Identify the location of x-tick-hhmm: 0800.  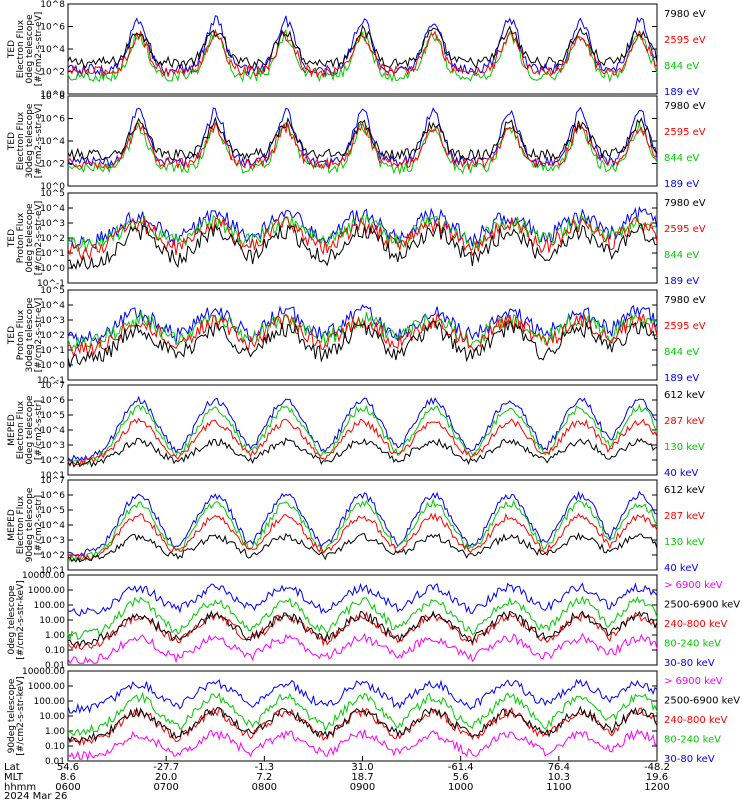
(264, 787).